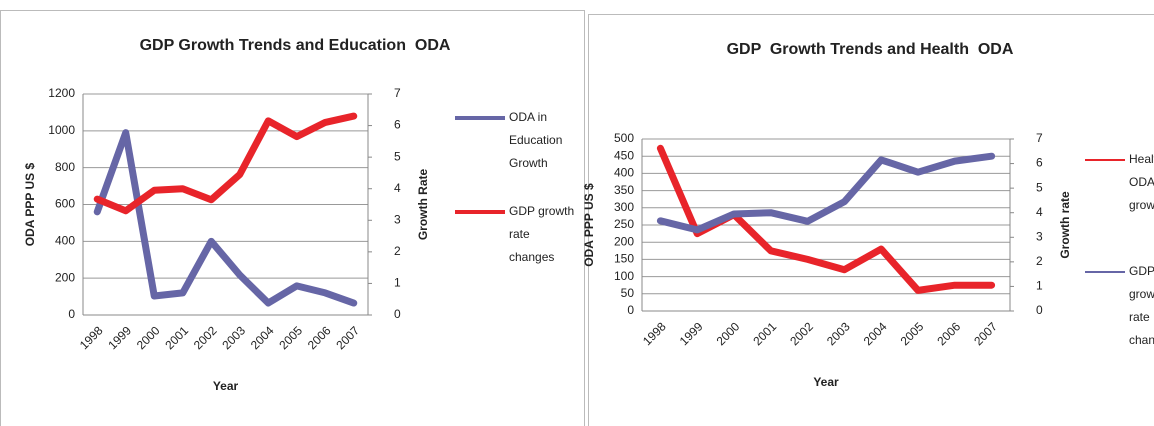  What do you see at coordinates (1141, 182) in the screenshot?
I see `legend-label: HealthODAgrowth` at bounding box center [1141, 182].